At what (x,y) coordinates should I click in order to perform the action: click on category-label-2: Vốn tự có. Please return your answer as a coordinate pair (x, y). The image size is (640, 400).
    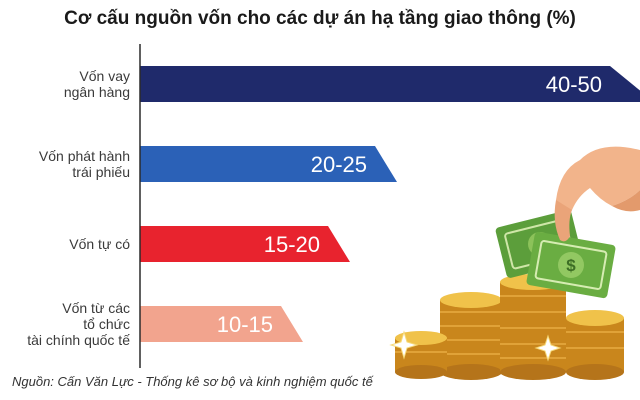
    Looking at the image, I should click on (99, 244).